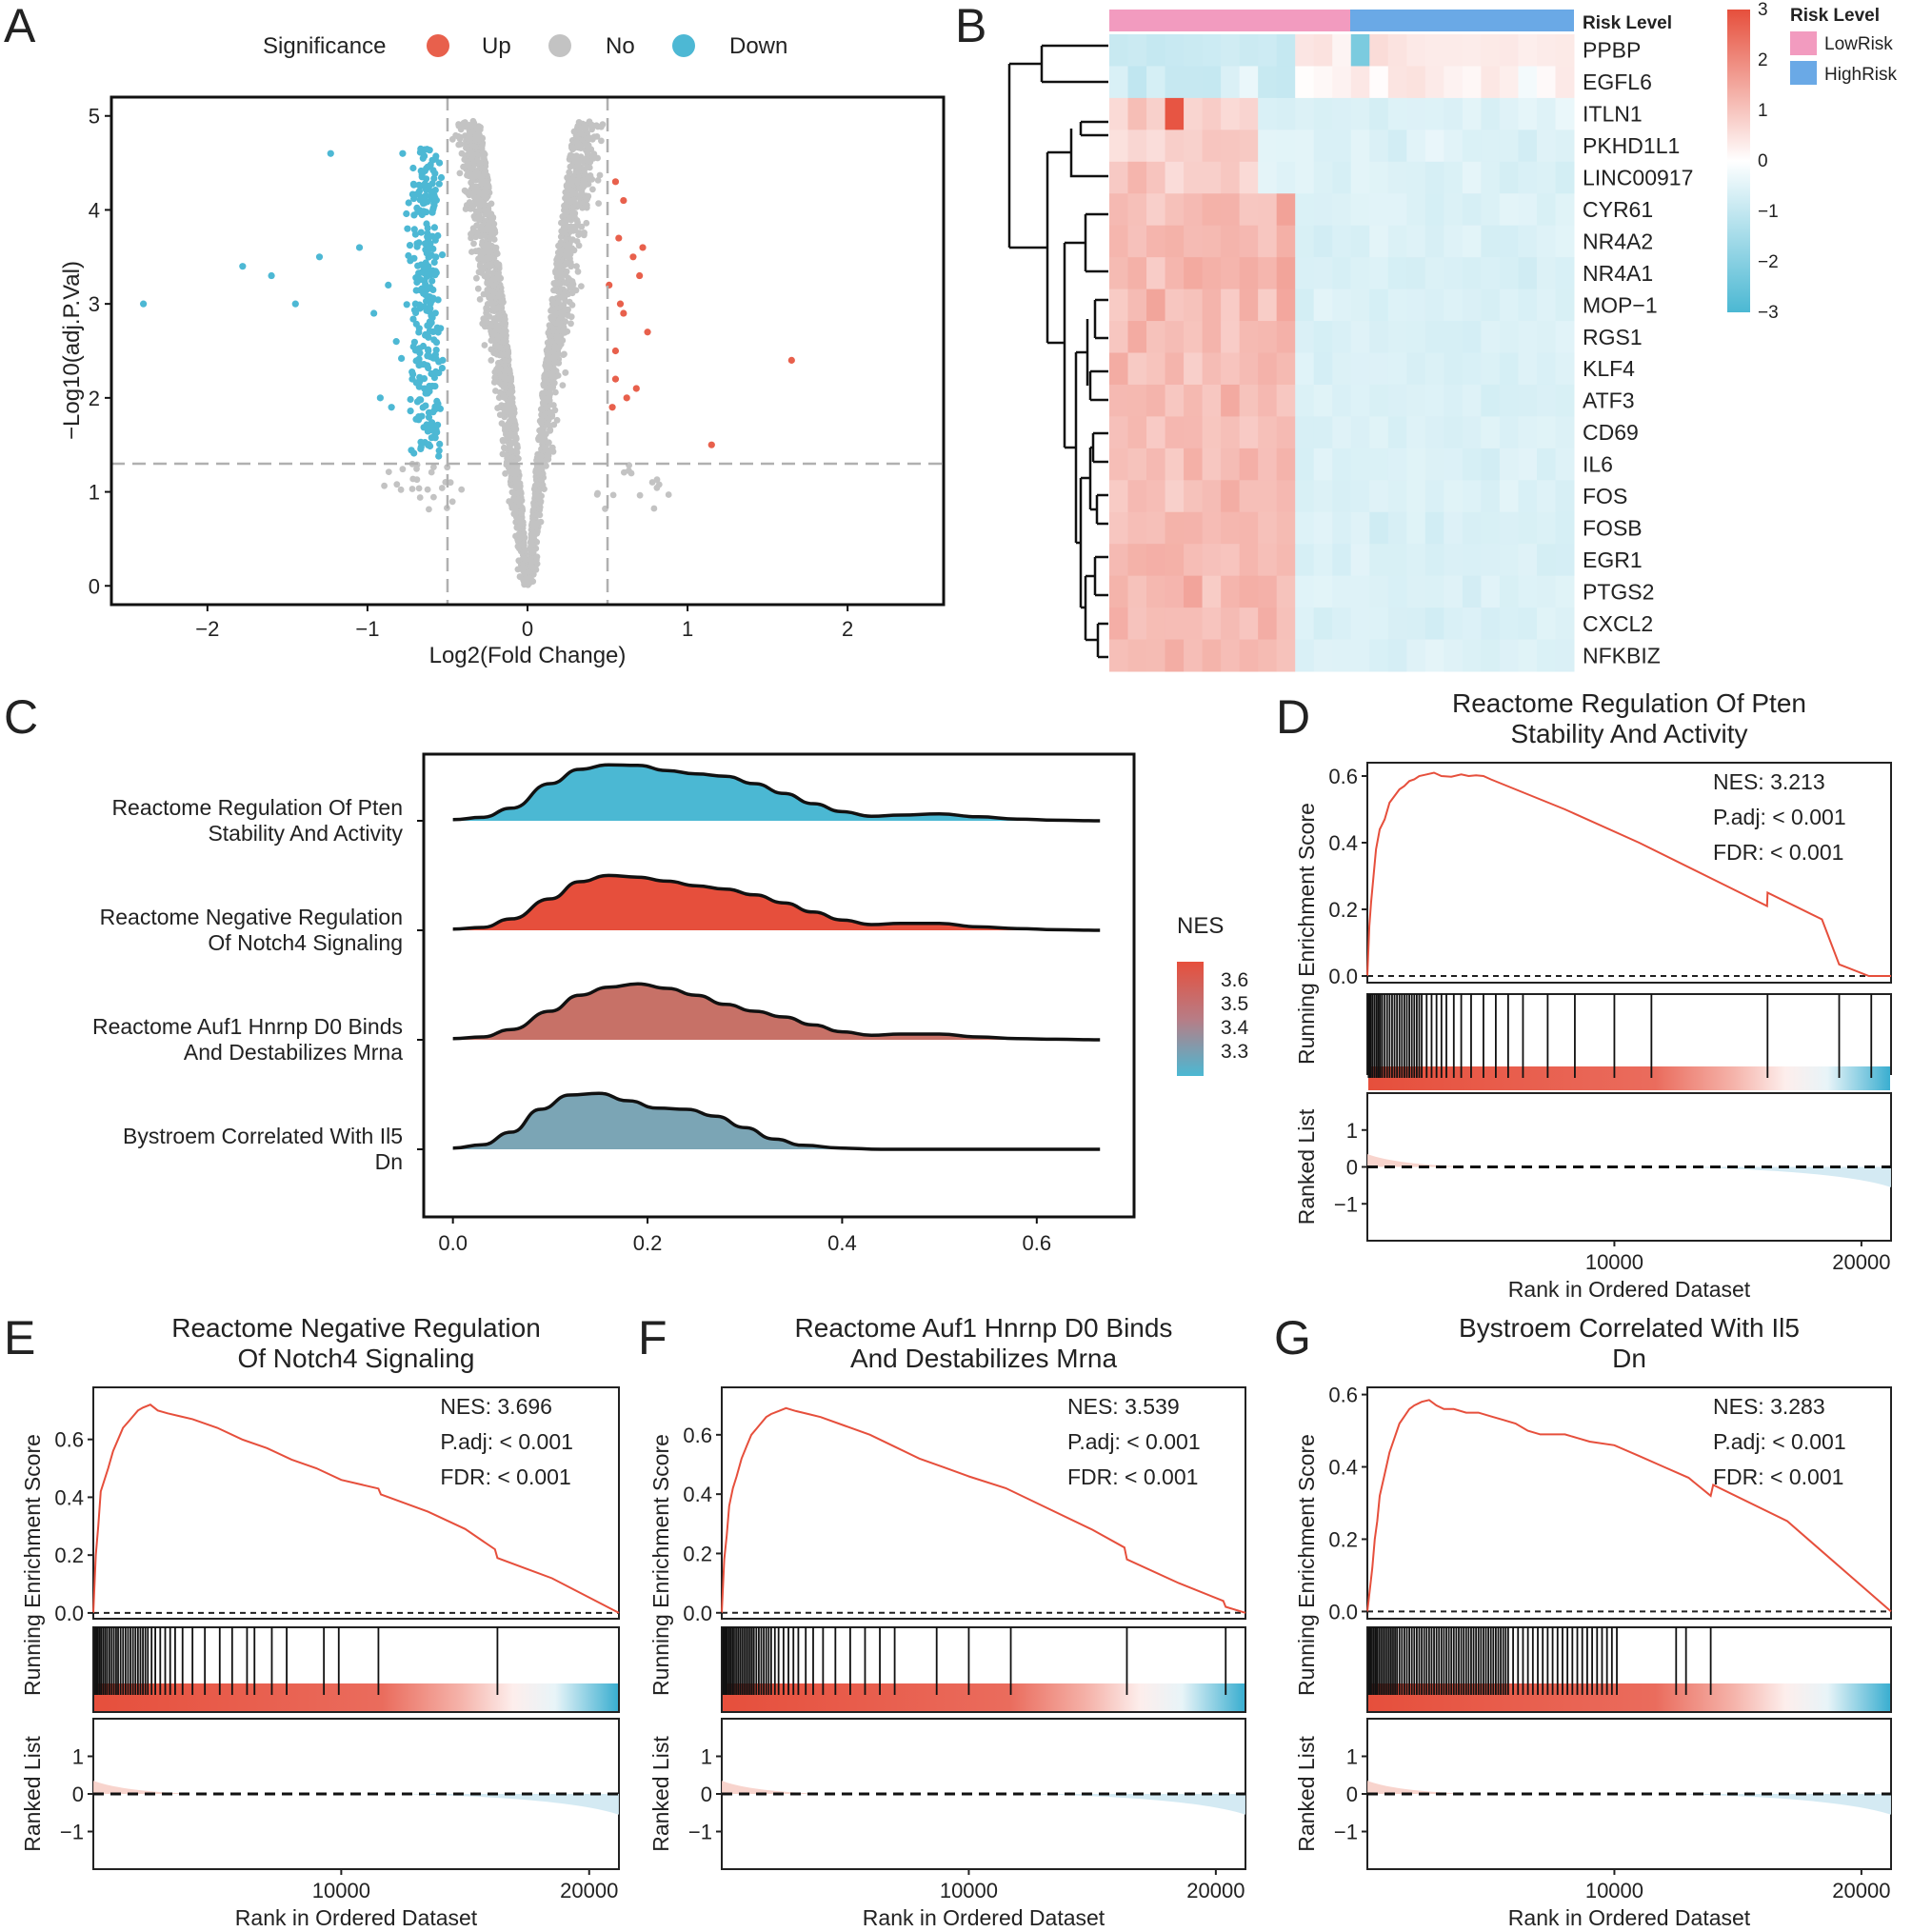  I want to click on ridge-x-tick-label: 0.4, so click(842, 1243).